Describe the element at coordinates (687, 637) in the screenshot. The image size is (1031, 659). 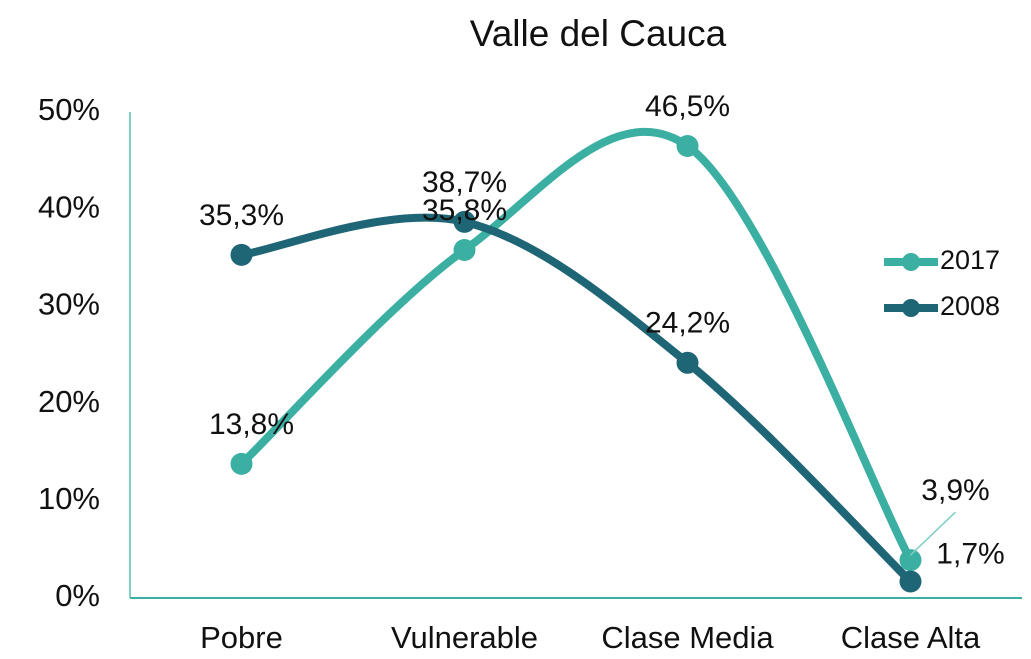
I see `x-tick-label: Clase Media` at that location.